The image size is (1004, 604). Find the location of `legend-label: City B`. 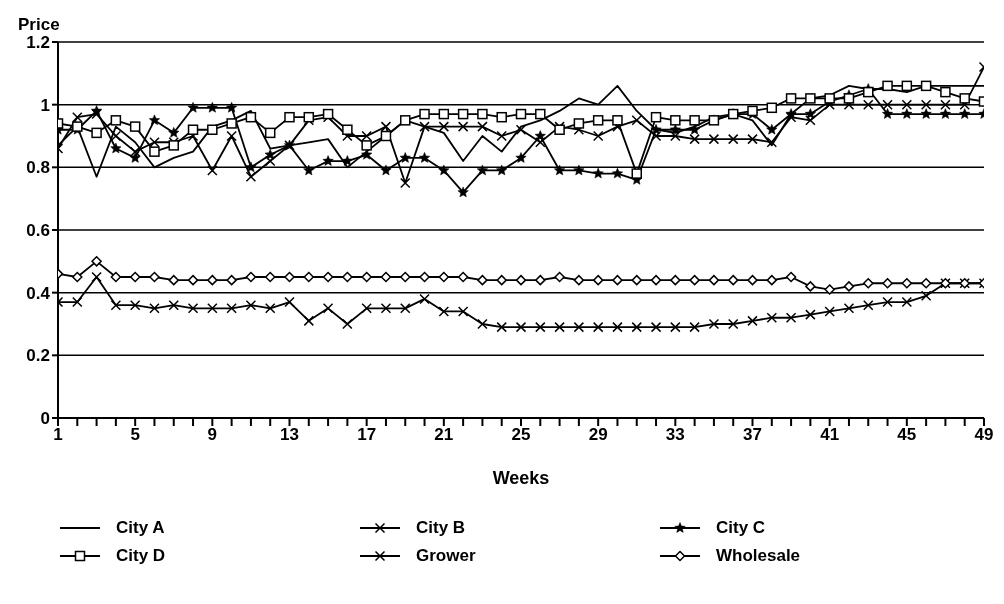

legend-label: City B is located at coordinates (441, 528).